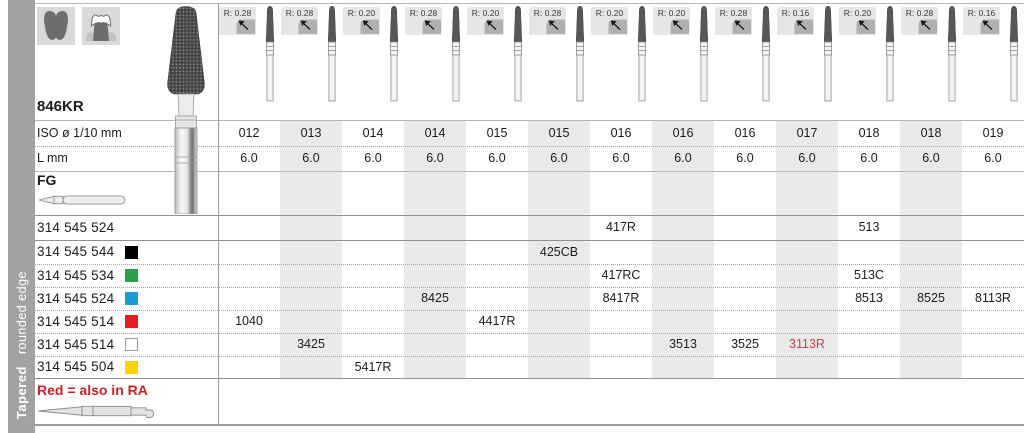  Describe the element at coordinates (807, 344) in the screenshot. I see `order-number: 3113R` at that location.